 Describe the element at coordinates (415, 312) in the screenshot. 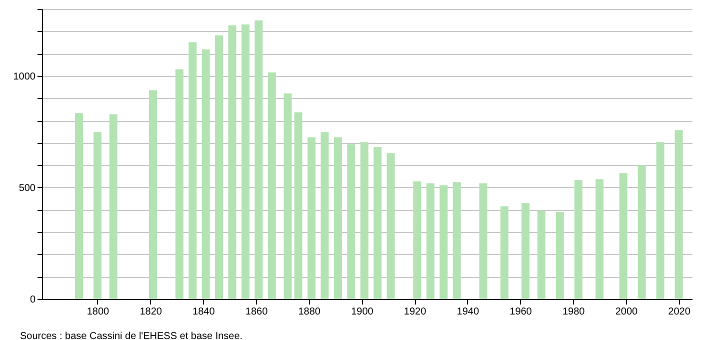

I see `x-tick-label: 1920` at that location.